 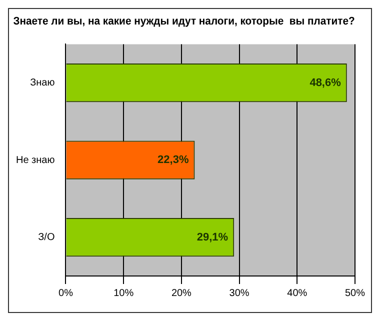 I want to click on data-label: 22,3%, so click(x=173, y=160).